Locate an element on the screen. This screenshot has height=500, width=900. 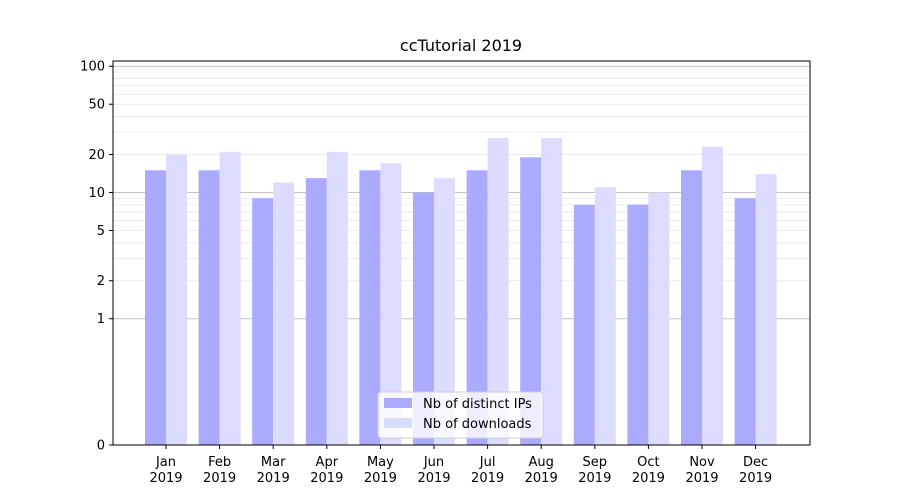
legend-box is located at coordinates (460, 415).